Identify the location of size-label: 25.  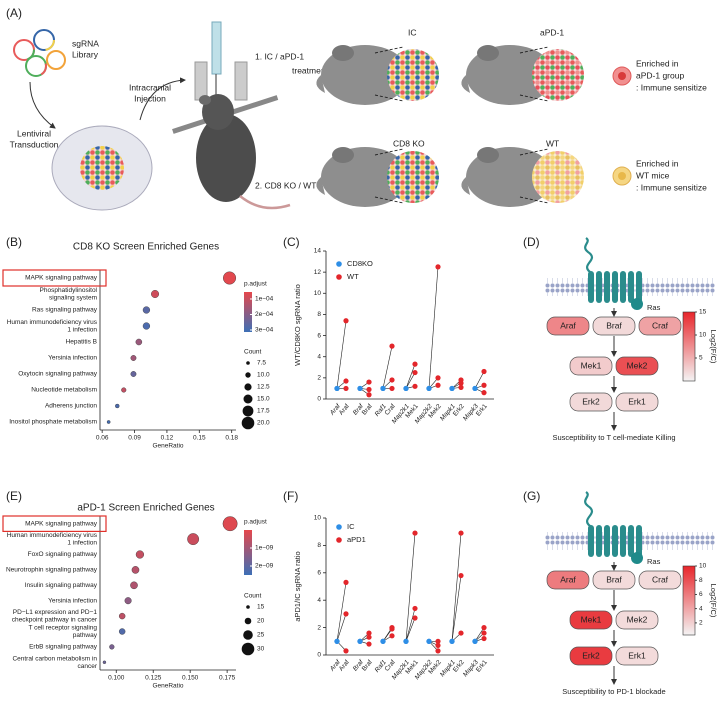
(261, 635).